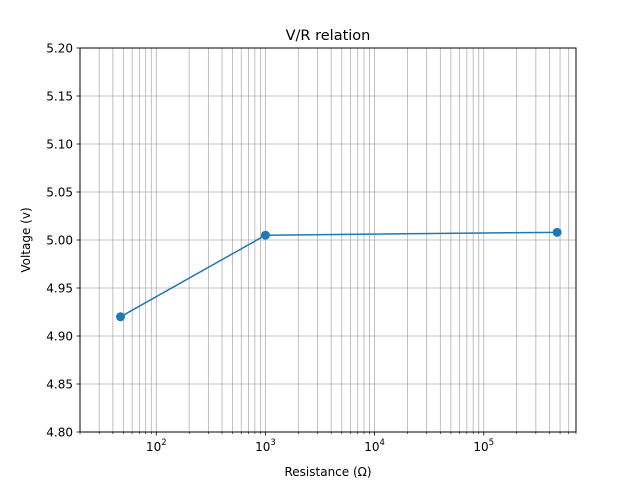  What do you see at coordinates (59, 384) in the screenshot?
I see `y-tick-label: 4.85` at bounding box center [59, 384].